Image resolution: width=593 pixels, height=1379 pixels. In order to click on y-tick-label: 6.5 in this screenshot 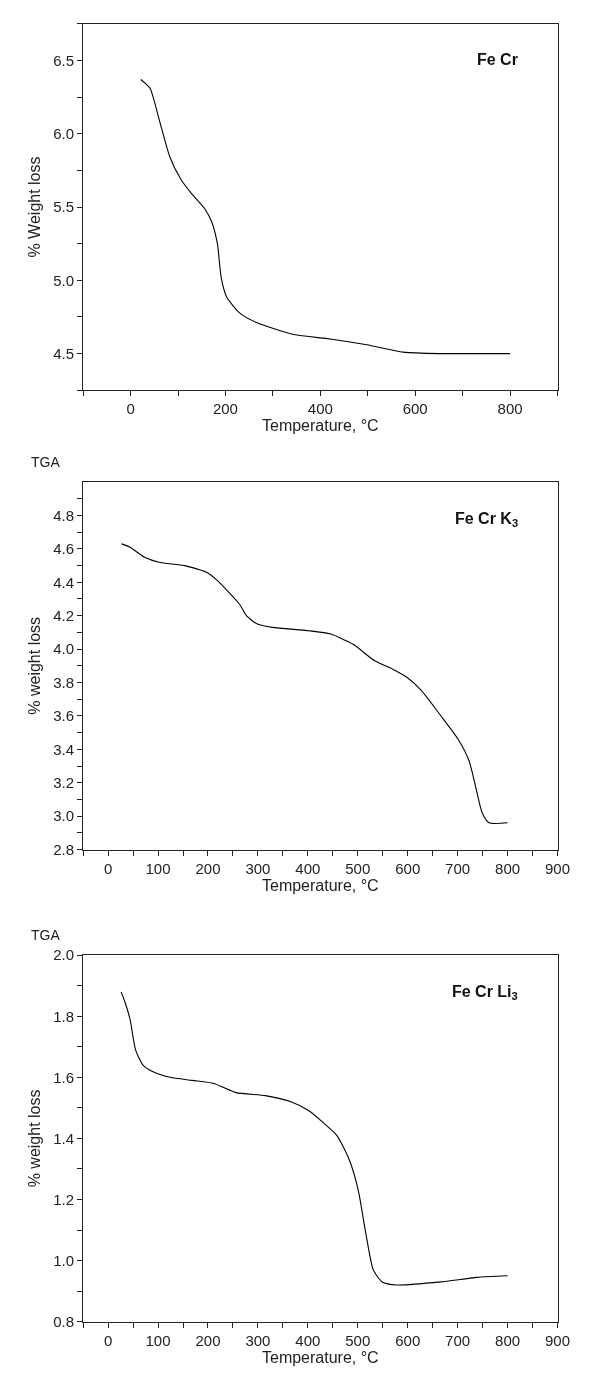, I will do `click(64, 60)`.